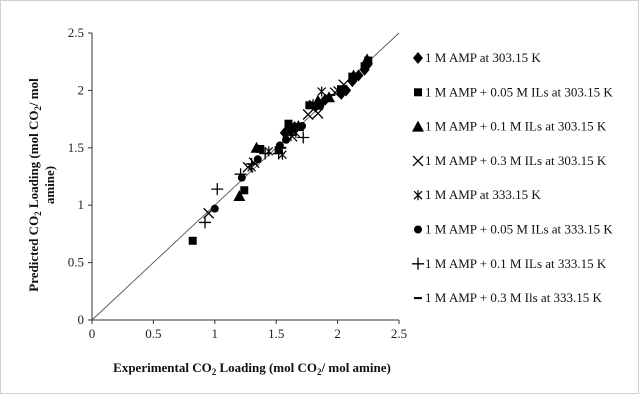 Image resolution: width=640 pixels, height=395 pixels. Describe the element at coordinates (418, 58) in the screenshot. I see `legend-marker-diamond` at that location.